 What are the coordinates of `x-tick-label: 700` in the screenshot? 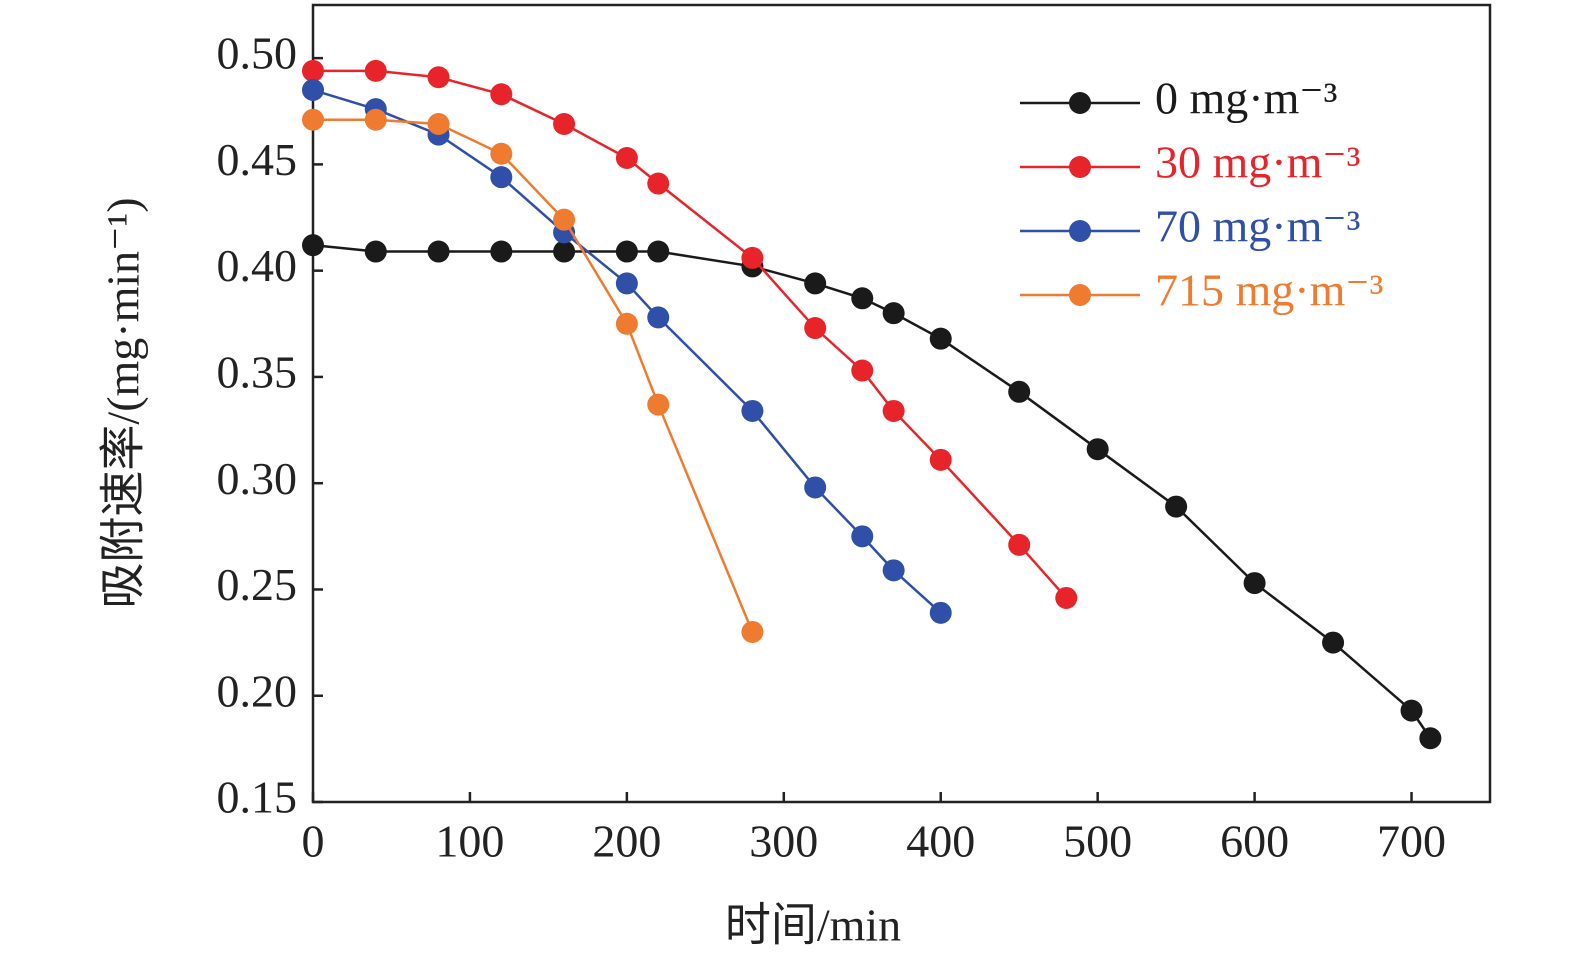 It's located at (1411, 841).